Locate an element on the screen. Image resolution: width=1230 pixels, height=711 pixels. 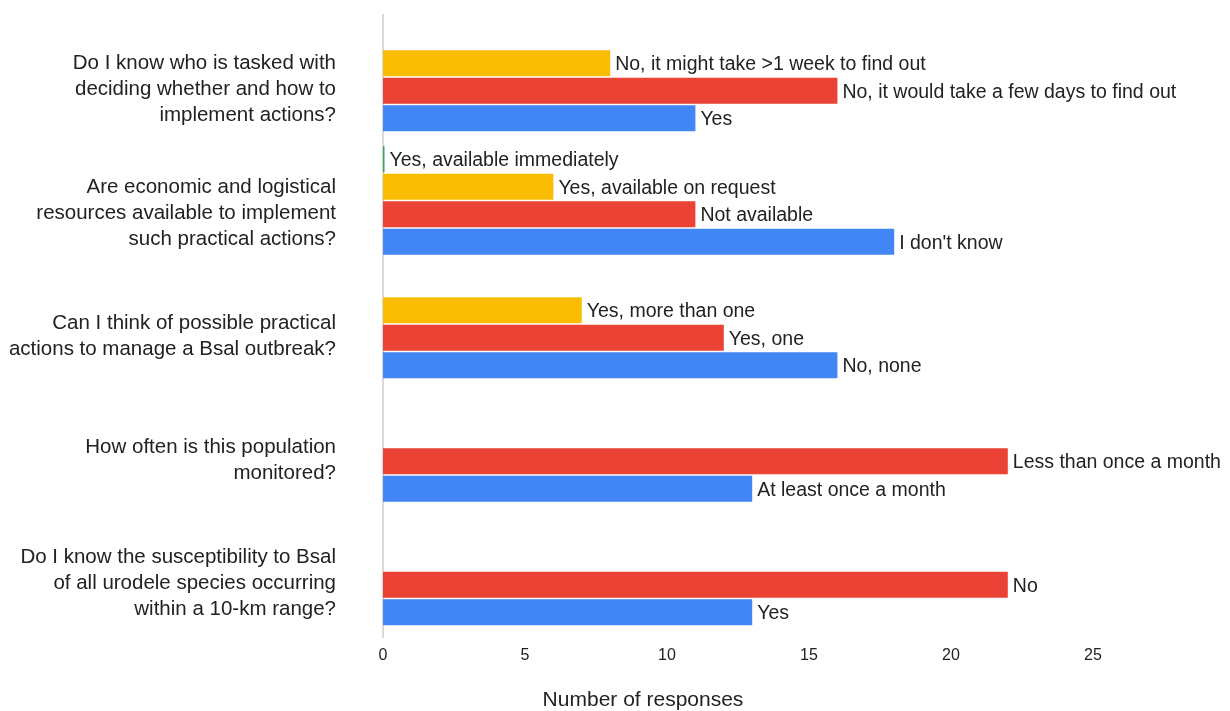
y-tick-label: Can I think of possible practical actions to manage a Bsal outbreak? is located at coordinates (172, 335).